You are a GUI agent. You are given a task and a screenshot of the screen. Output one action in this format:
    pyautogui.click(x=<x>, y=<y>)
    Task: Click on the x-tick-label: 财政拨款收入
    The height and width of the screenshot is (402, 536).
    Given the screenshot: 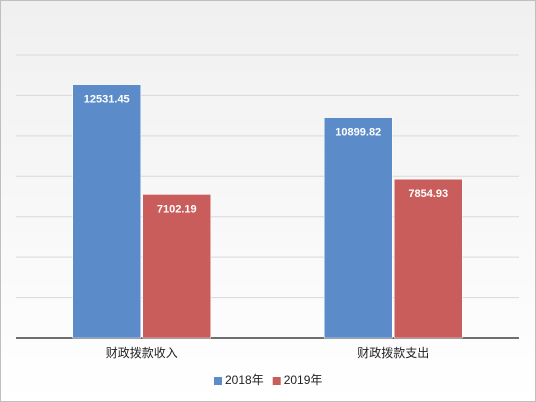 What is the action you would take?
    pyautogui.click(x=142, y=353)
    